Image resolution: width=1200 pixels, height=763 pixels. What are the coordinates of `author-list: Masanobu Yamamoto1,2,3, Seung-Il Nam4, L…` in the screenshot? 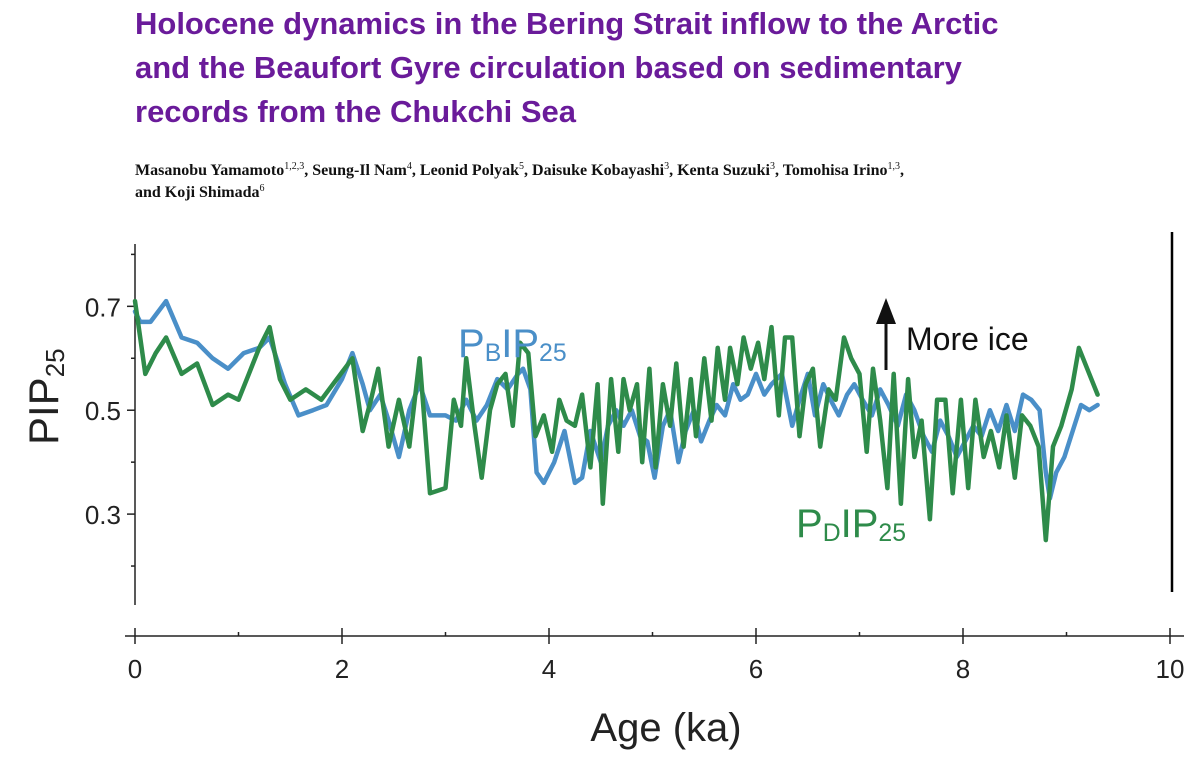 It's located at (519, 181).